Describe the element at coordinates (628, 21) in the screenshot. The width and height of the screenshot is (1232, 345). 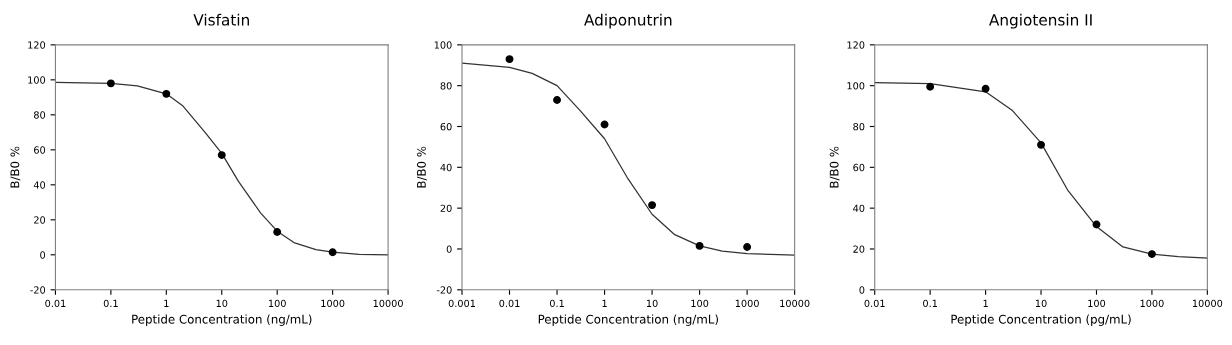
I see `chart-title: Adiponutrin` at that location.